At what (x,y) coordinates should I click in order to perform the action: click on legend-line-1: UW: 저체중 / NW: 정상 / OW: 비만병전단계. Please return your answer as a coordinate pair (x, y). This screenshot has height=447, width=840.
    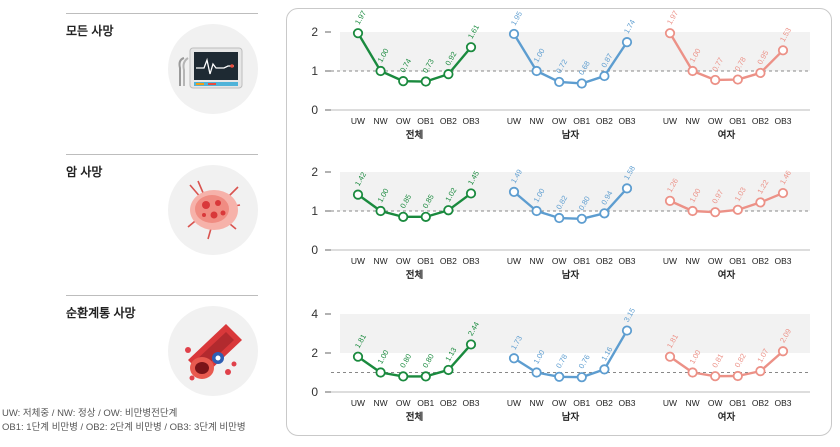
    Looking at the image, I should click on (90, 413).